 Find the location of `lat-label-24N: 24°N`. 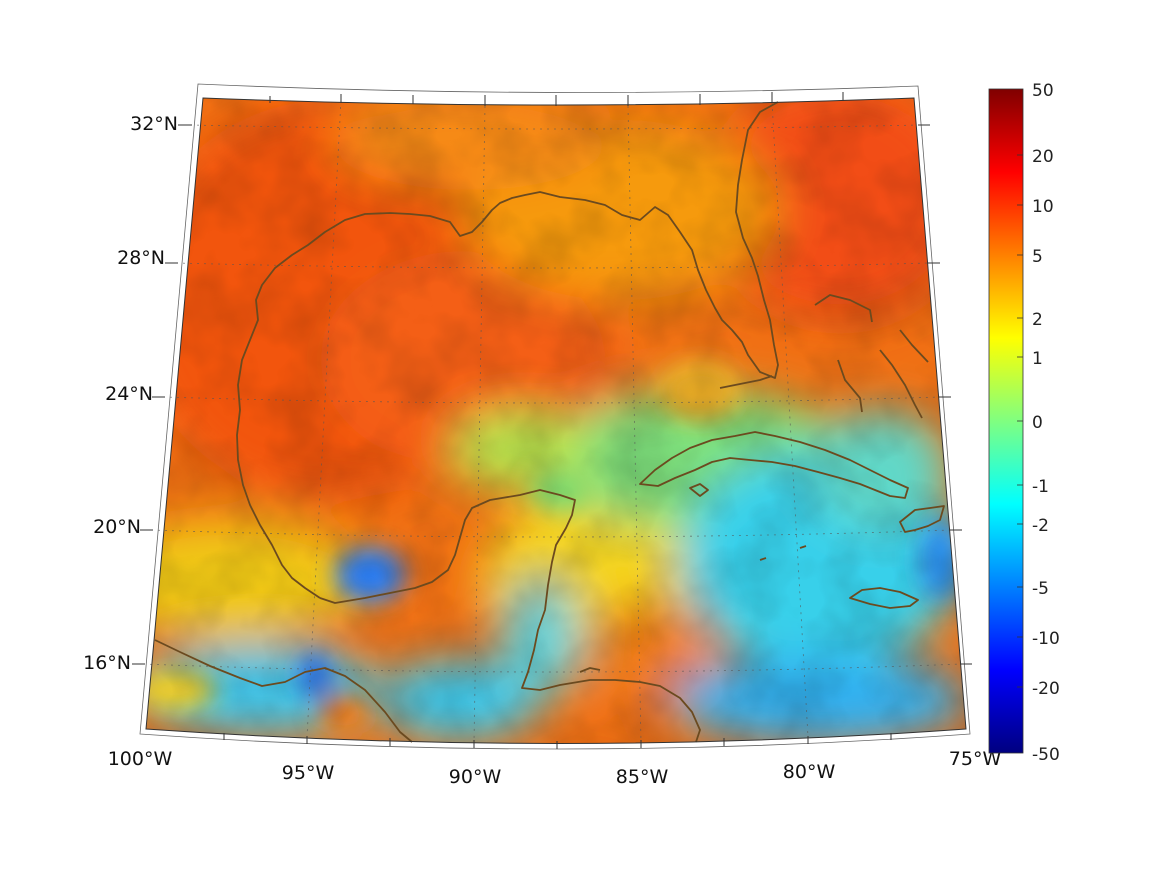

lat-label-24N: 24°N is located at coordinates (129, 394).